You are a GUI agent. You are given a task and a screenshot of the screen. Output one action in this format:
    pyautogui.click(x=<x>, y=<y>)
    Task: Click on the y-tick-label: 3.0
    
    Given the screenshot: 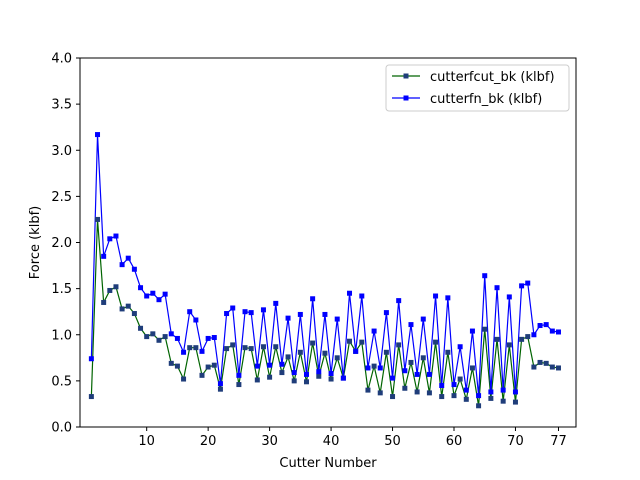 What is the action you would take?
    pyautogui.click(x=61, y=151)
    